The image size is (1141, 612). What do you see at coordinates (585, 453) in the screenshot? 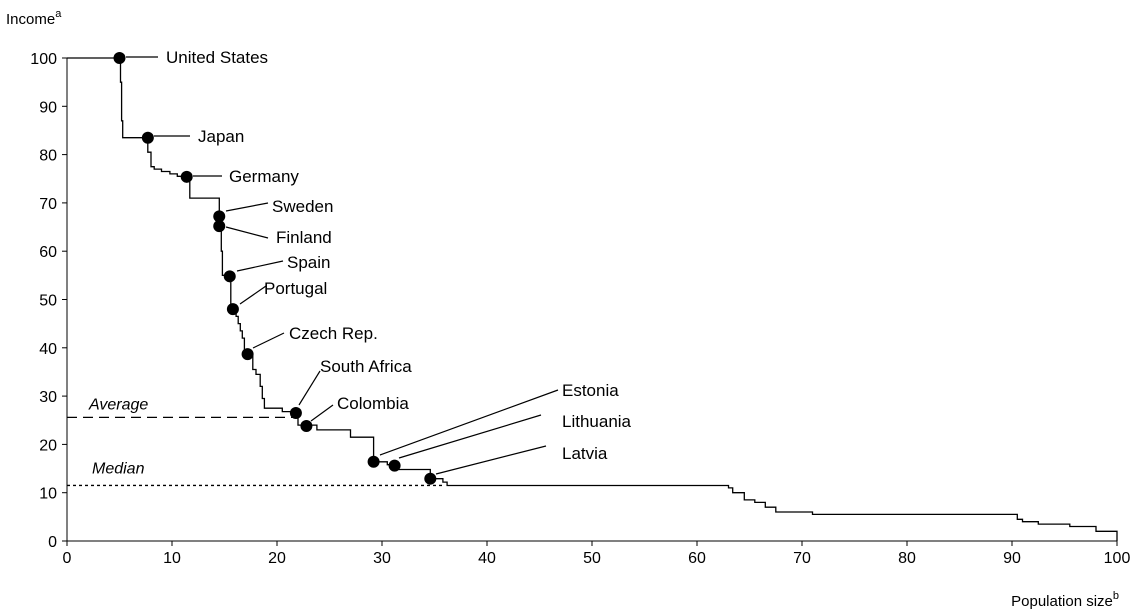
I see `label-latvia: Latvia` at bounding box center [585, 453].